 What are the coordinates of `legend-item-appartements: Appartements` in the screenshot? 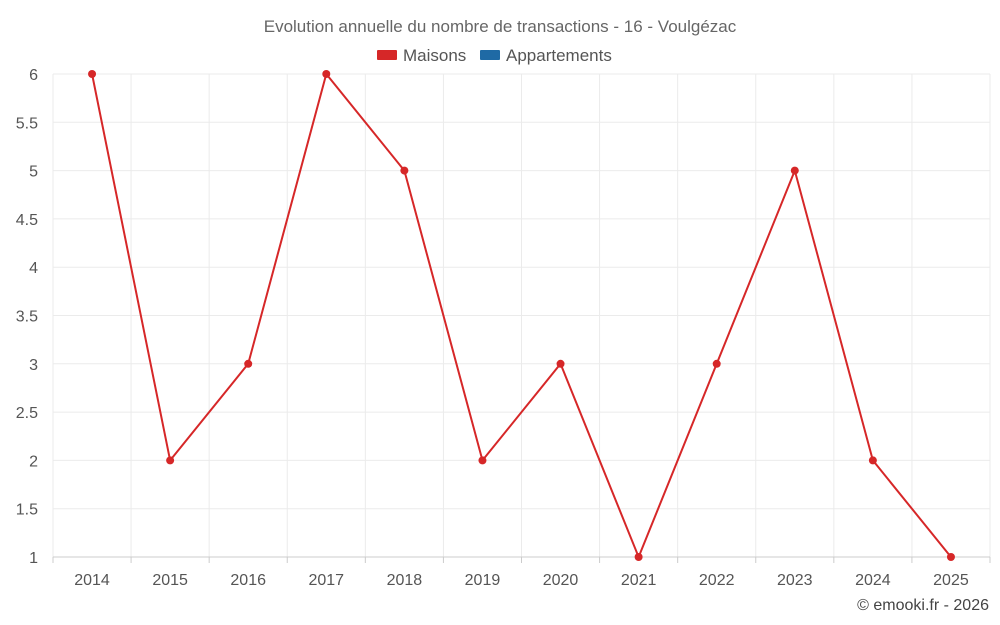 It's located at (546, 55).